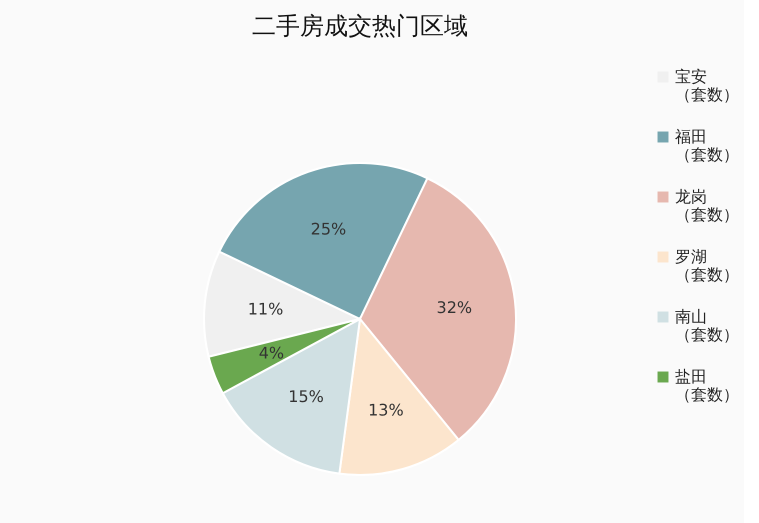  What do you see at coordinates (707, 325) in the screenshot?
I see `legend-label: 南山（套数）` at bounding box center [707, 325].